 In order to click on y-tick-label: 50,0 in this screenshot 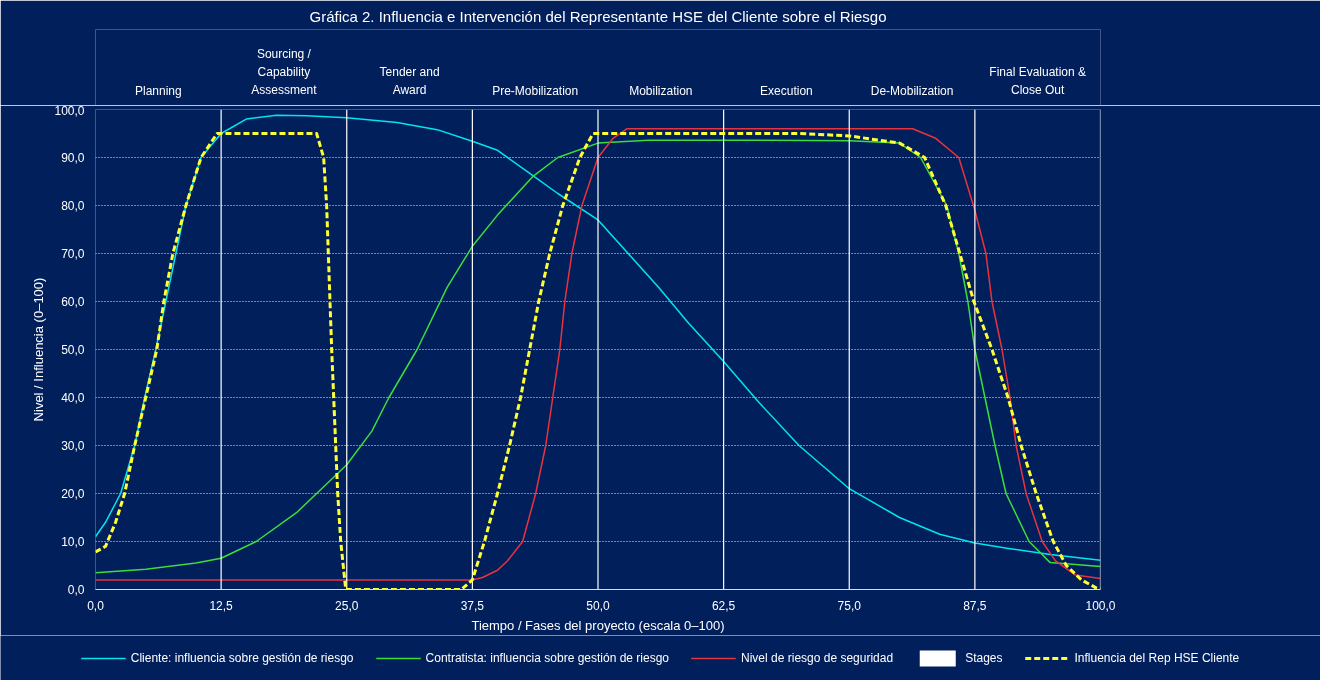, I will do `click(73, 350)`.